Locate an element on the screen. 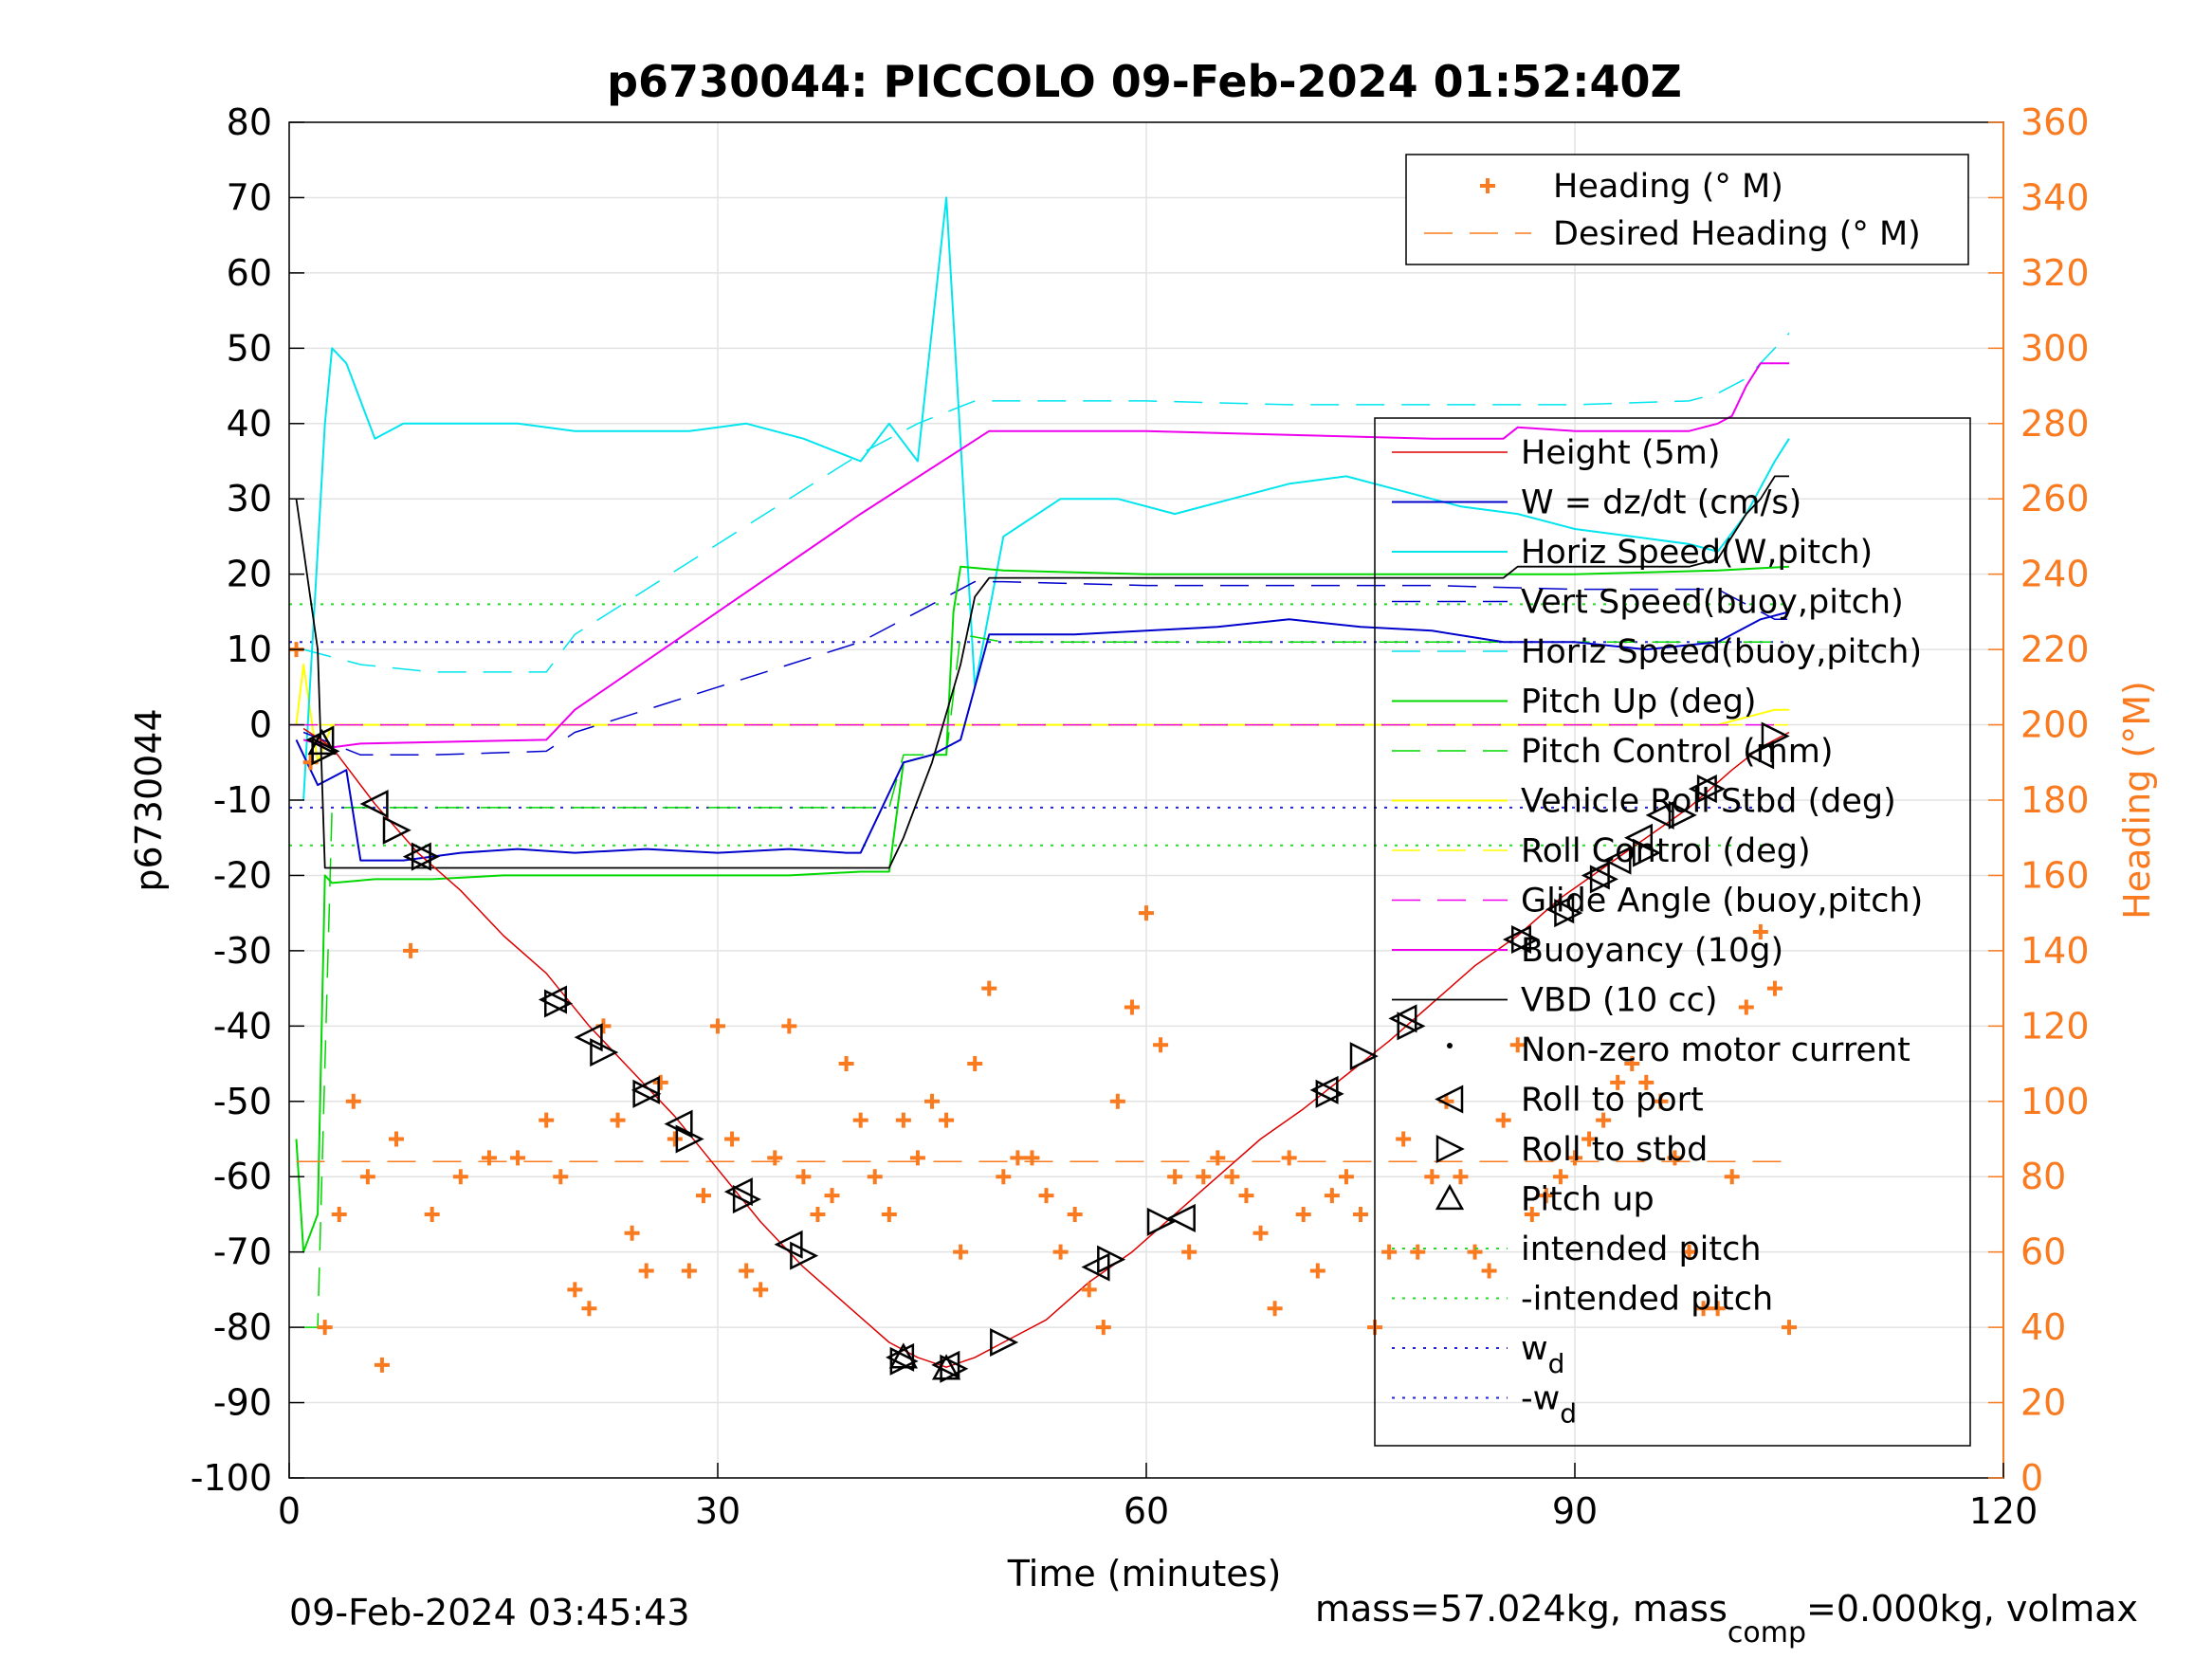  y-tick-label: -50 is located at coordinates (242, 1101).